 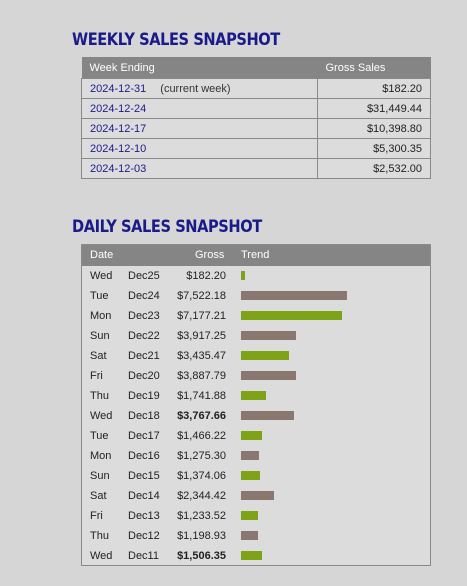 I want to click on week-link: 2024-12-03, so click(x=118, y=168).